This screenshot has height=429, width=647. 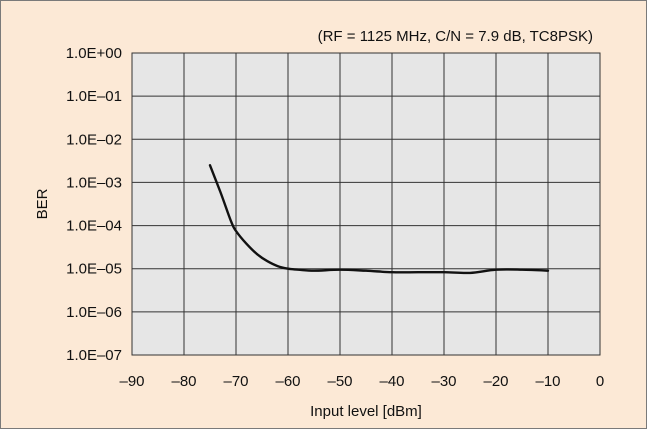 I want to click on x-tick-label: –50, so click(x=339, y=381).